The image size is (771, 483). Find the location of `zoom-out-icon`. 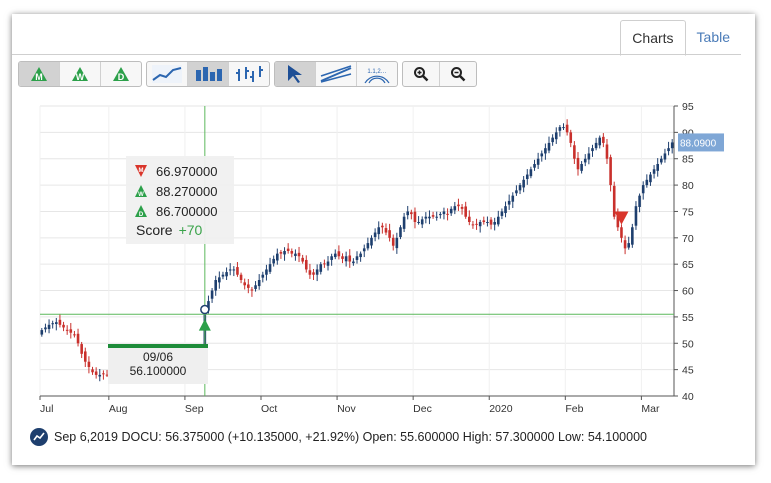

zoom-out-icon is located at coordinates (458, 74).